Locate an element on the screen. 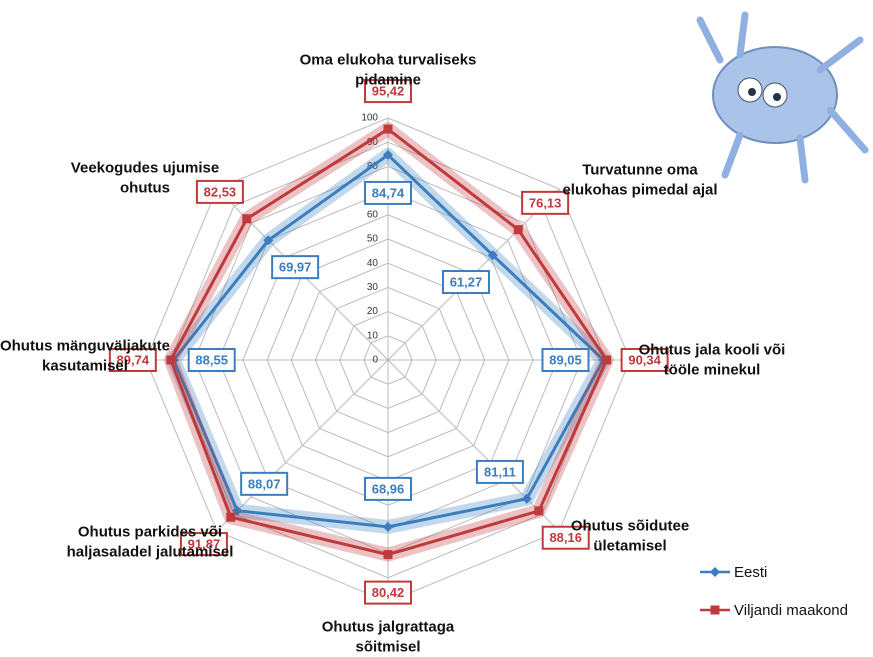  value-label: 69,97 is located at coordinates (295, 267).